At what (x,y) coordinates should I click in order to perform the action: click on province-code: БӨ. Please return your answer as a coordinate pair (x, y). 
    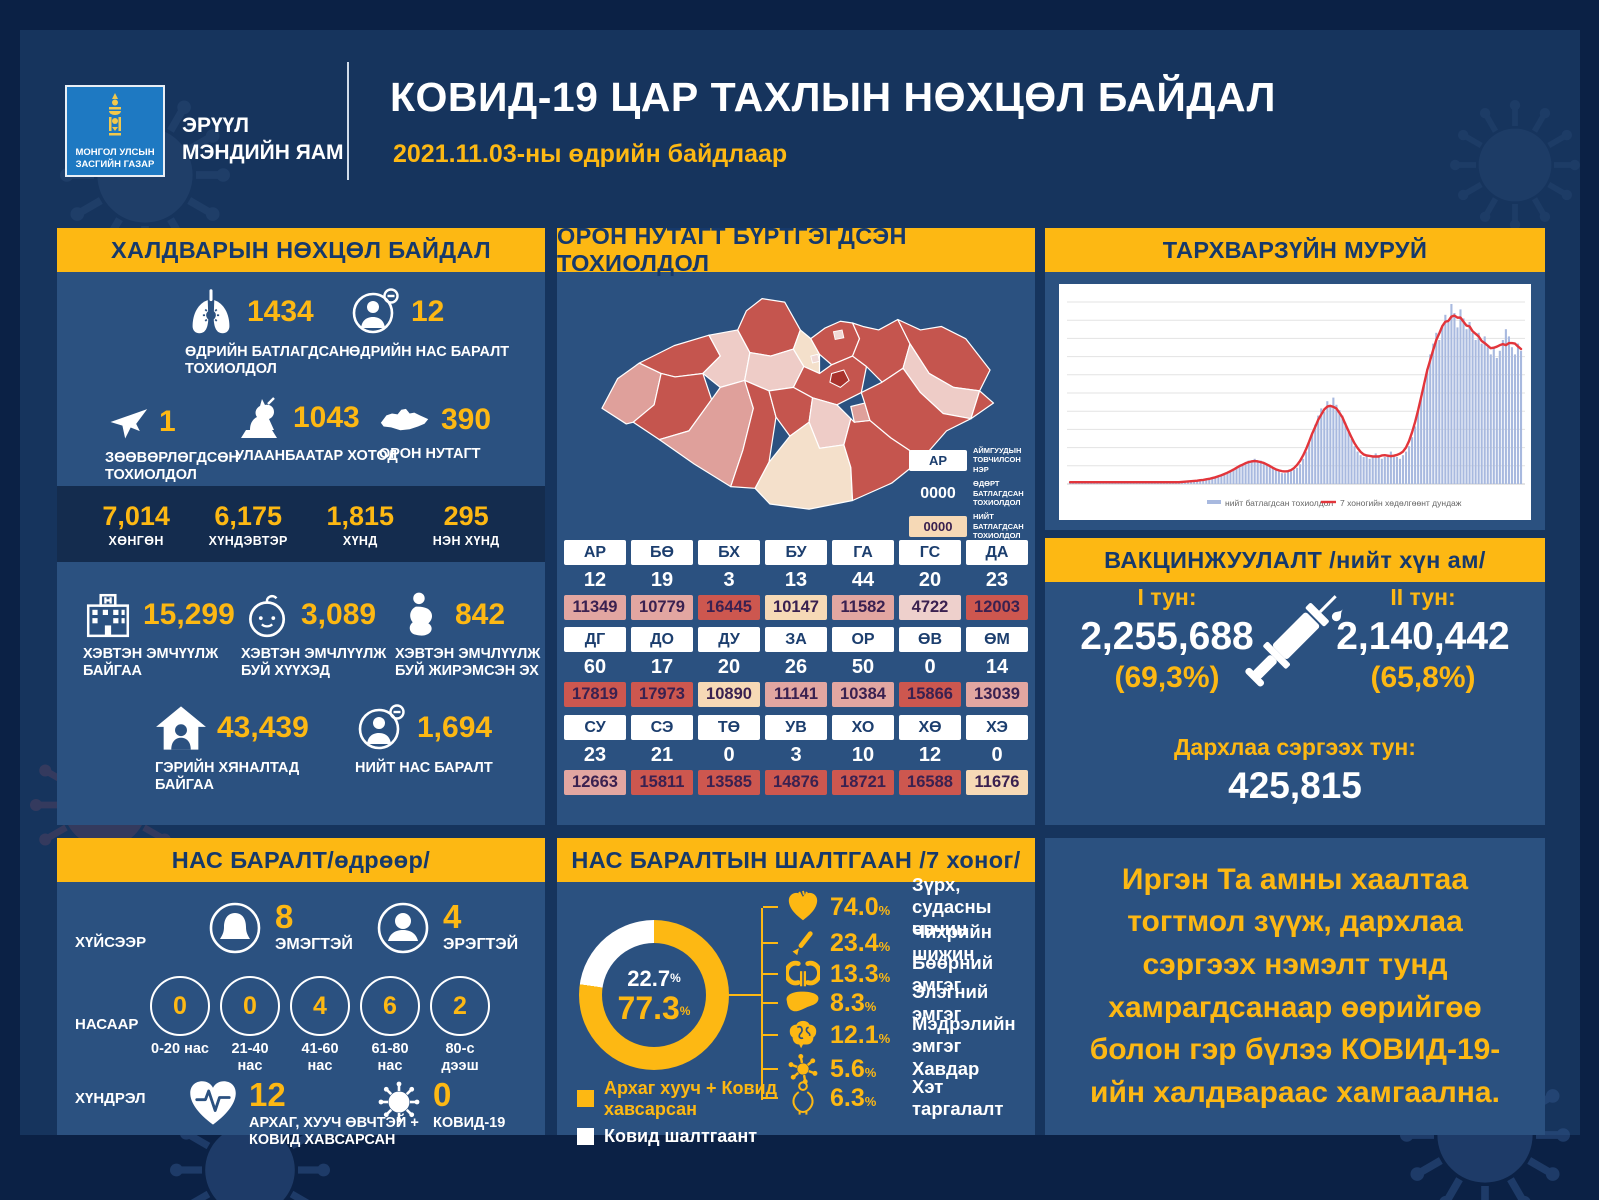
    Looking at the image, I should click on (662, 552).